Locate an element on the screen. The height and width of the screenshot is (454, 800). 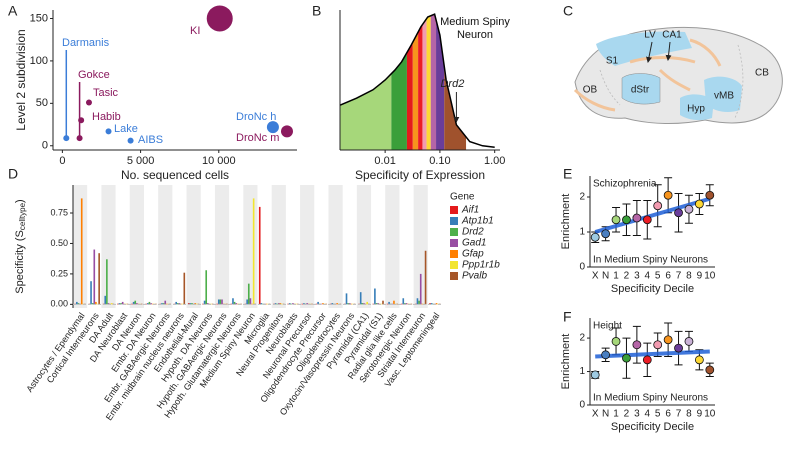
region-label: vMB is located at coordinates (724, 96).